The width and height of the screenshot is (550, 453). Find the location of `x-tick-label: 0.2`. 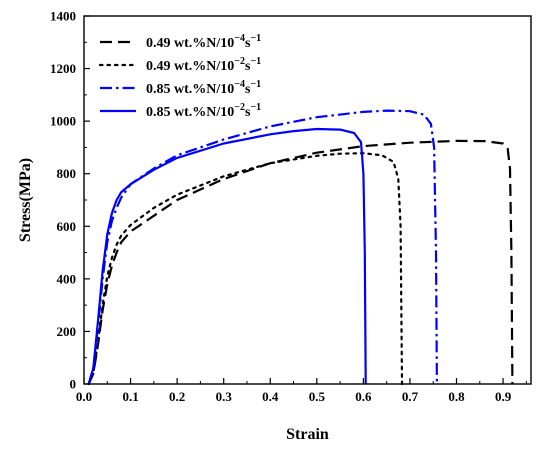

x-tick-label: 0.2 is located at coordinates (177, 396).